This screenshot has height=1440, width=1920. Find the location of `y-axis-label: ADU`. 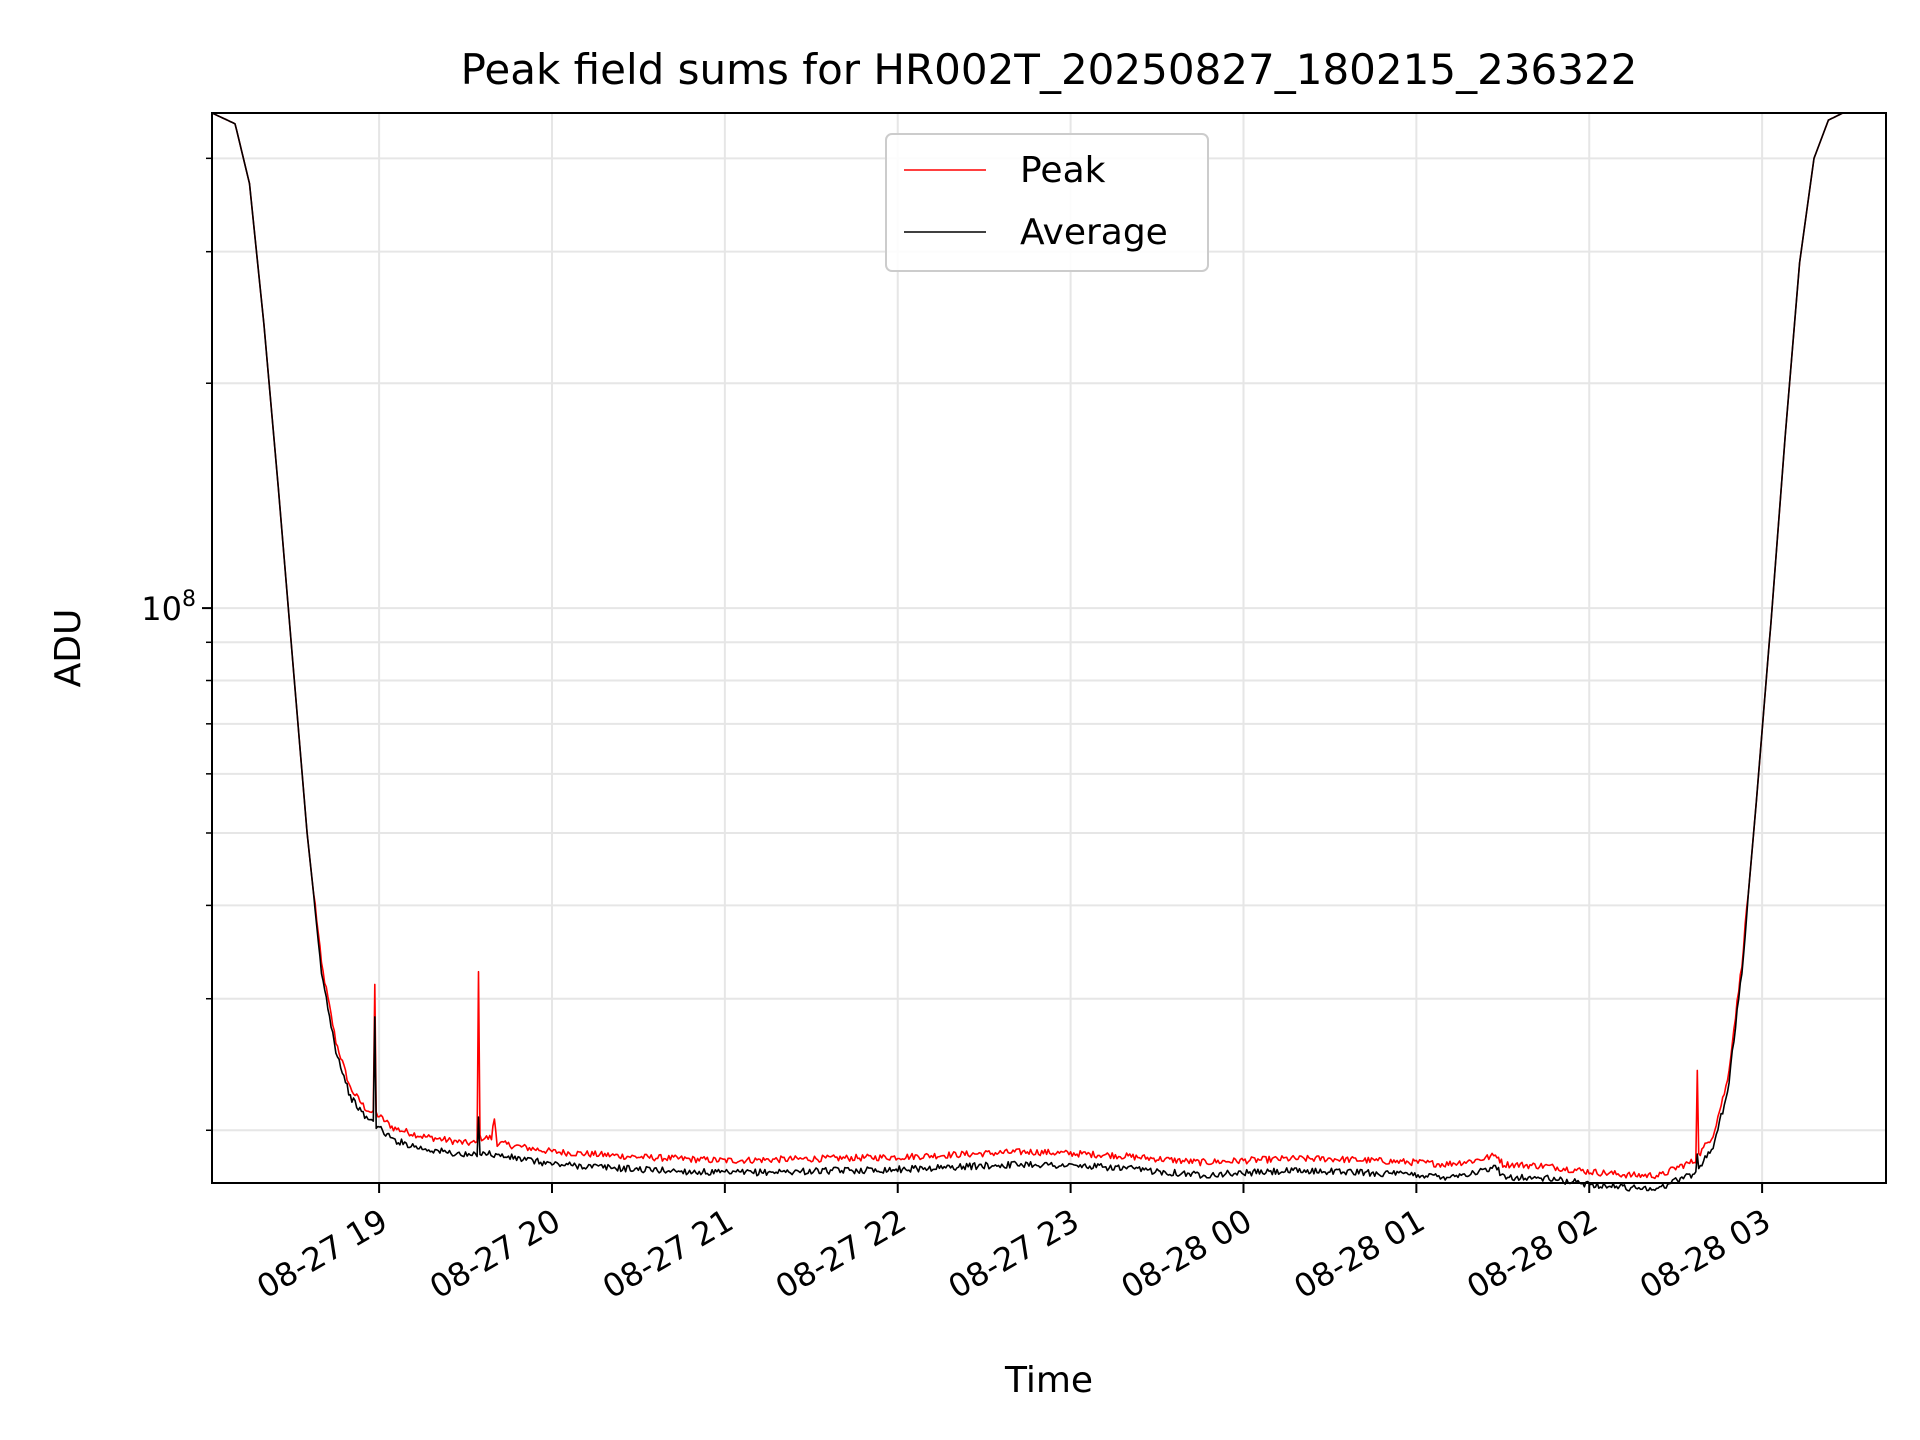

y-axis-label: ADU is located at coordinates (68, 648).